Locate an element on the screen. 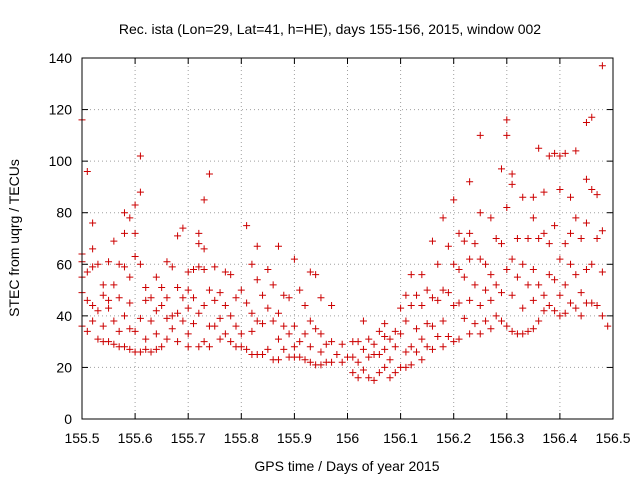  x-tick-label: 156.3 is located at coordinates (506, 438).